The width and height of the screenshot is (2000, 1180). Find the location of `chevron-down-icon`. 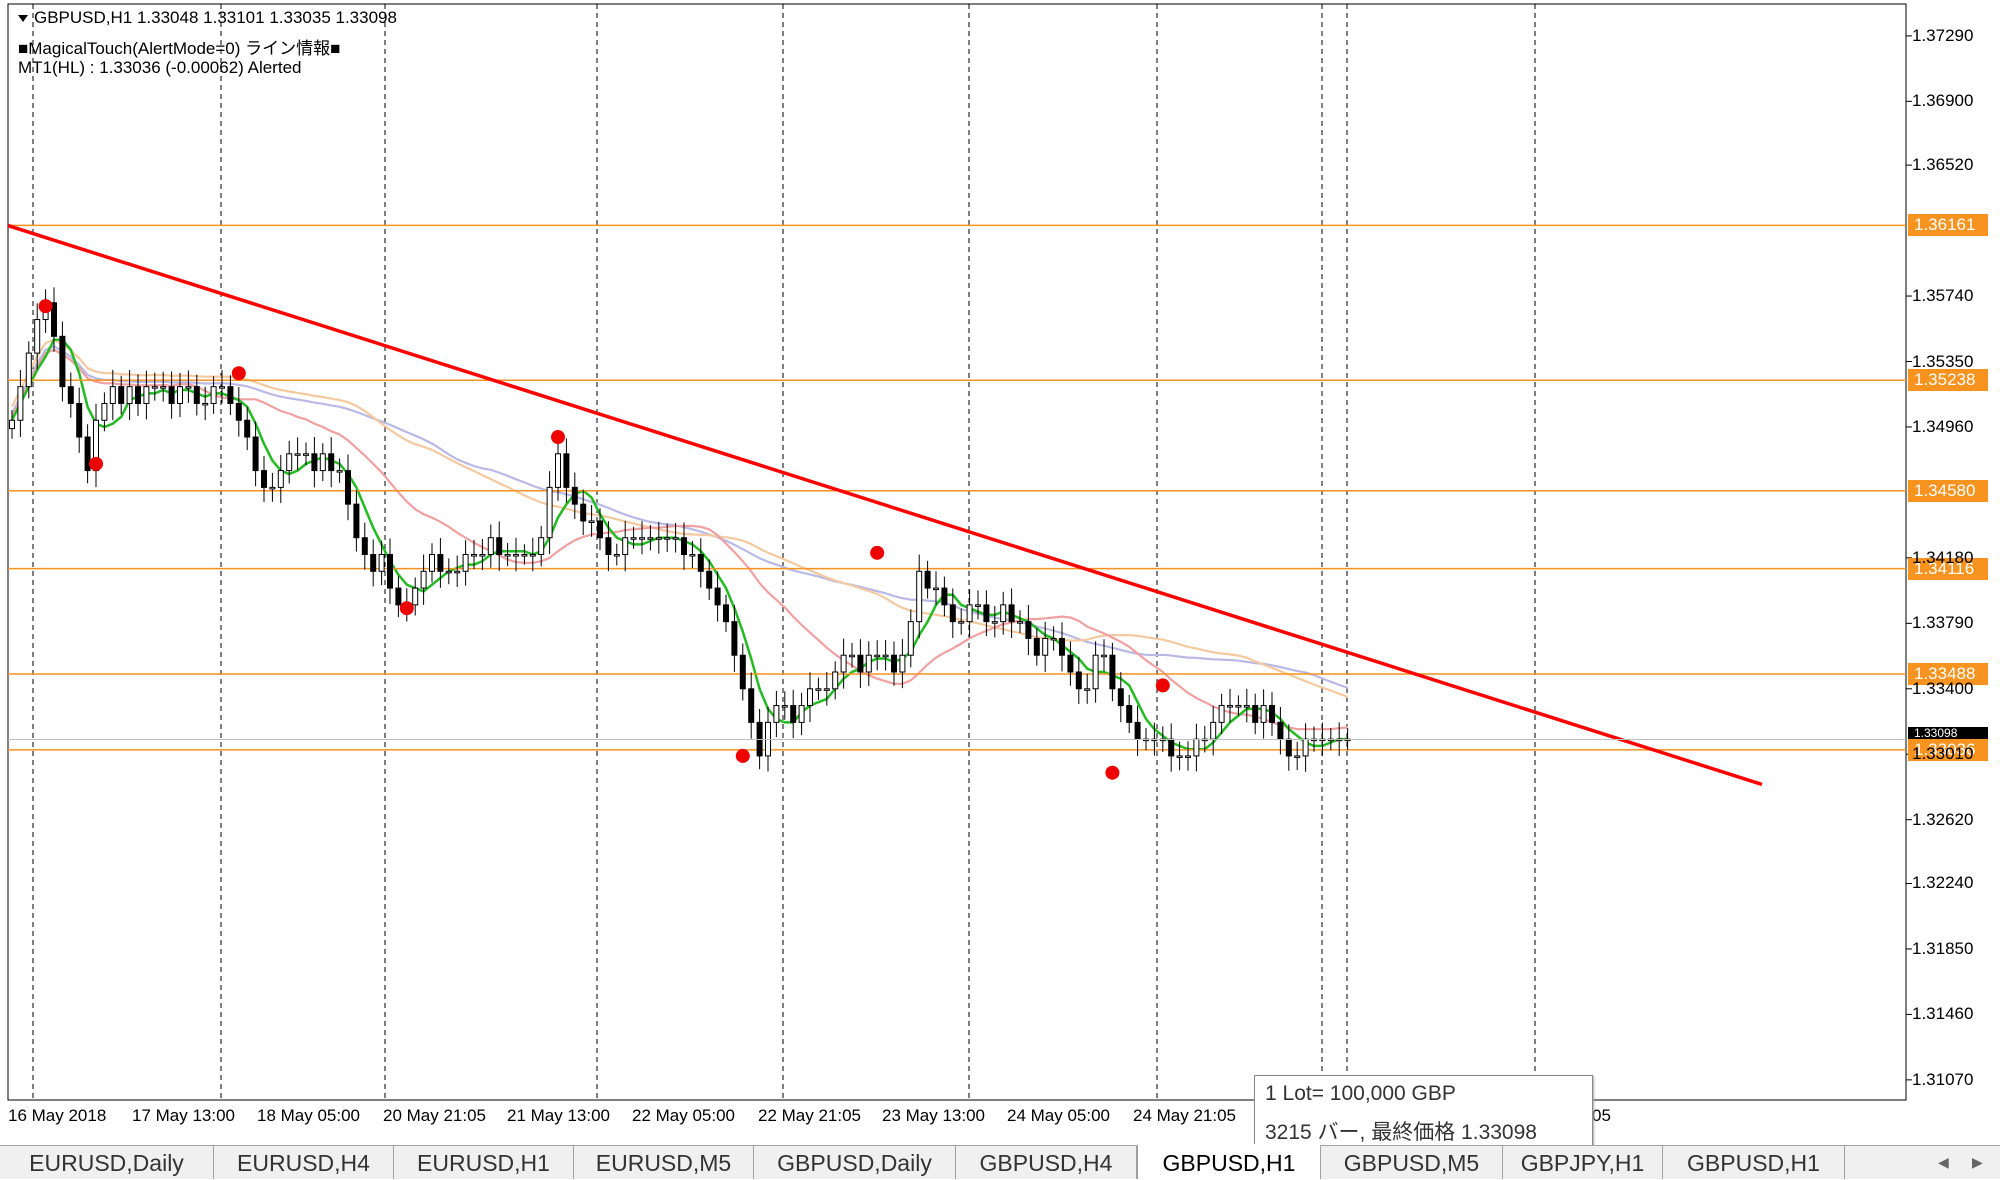

chevron-down-icon is located at coordinates (23, 19).